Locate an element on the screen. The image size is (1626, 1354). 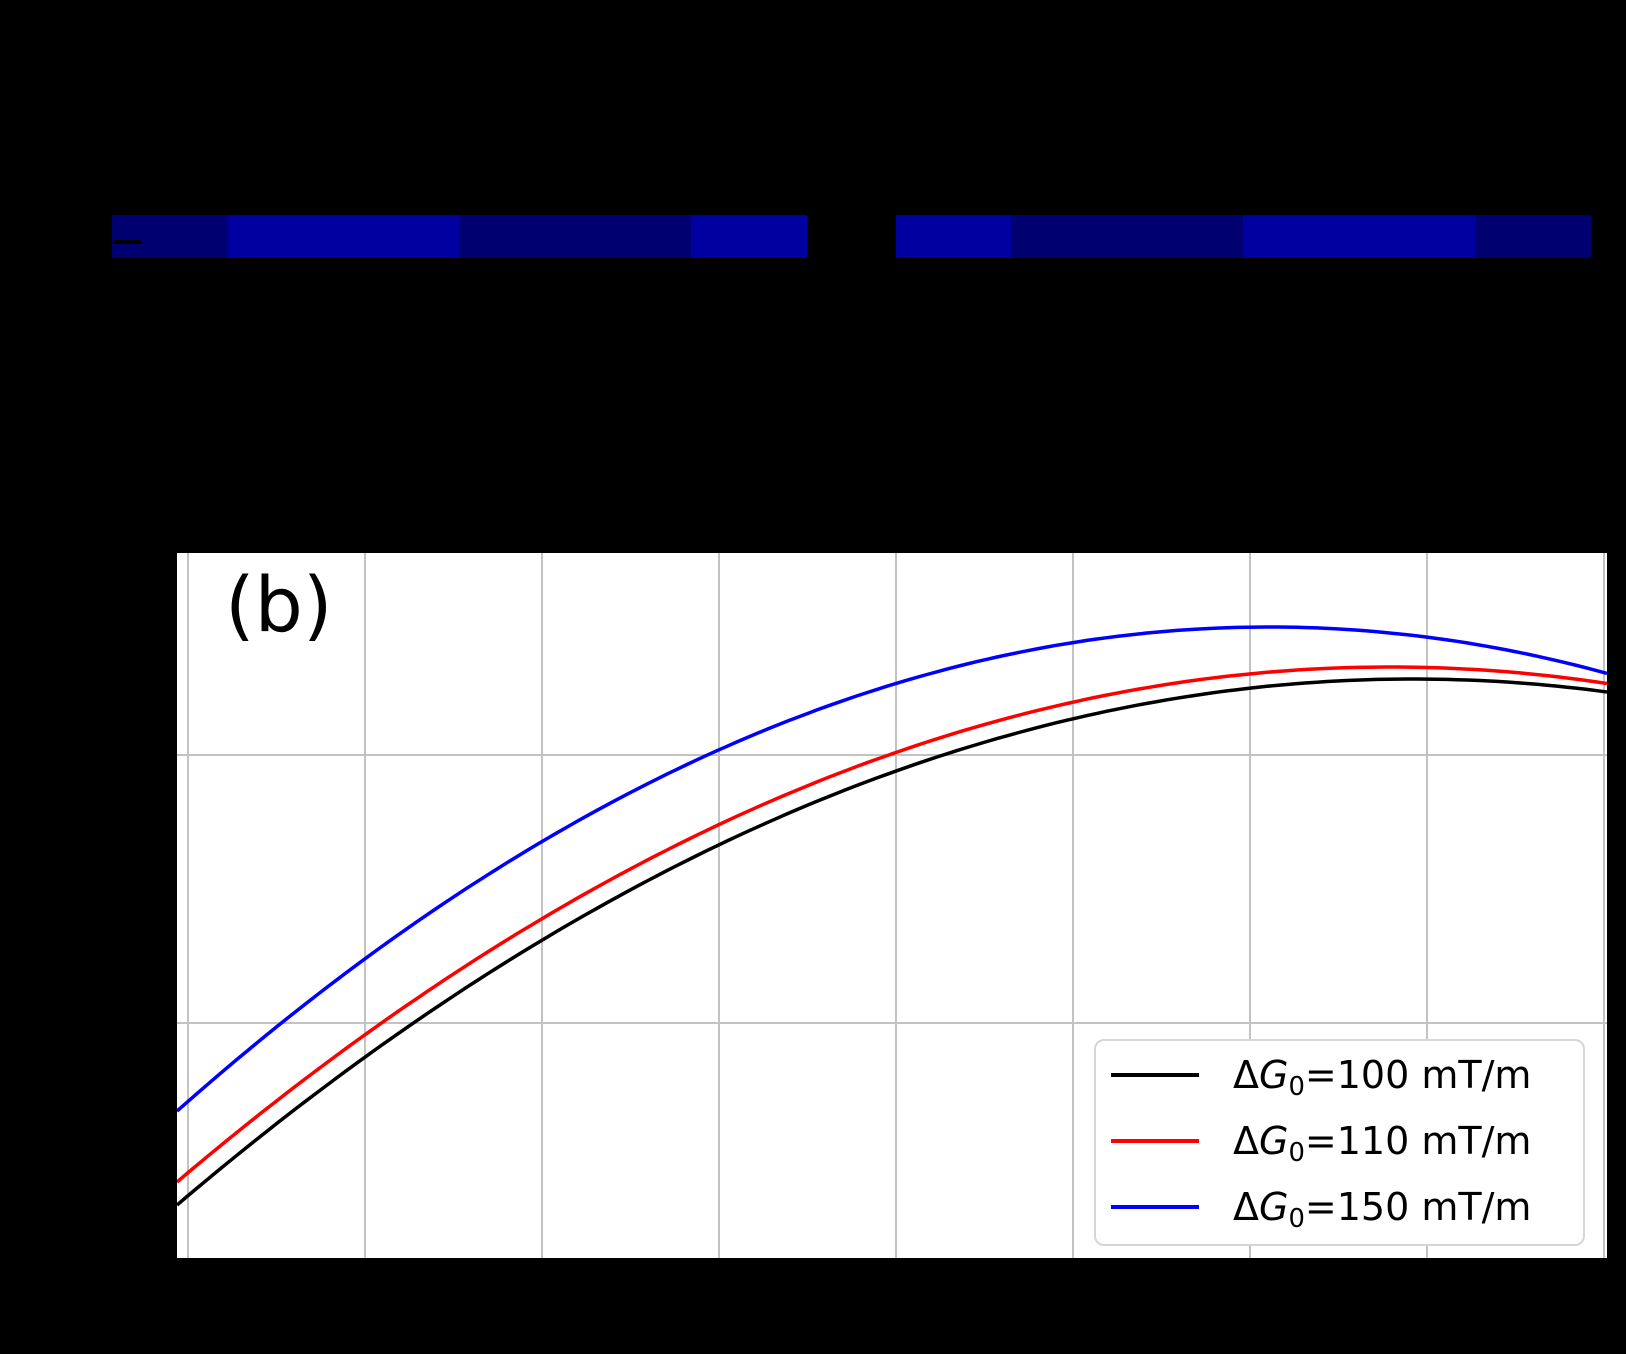
legend-label: ΔG0=100 mT/m is located at coordinates (1382, 1078).